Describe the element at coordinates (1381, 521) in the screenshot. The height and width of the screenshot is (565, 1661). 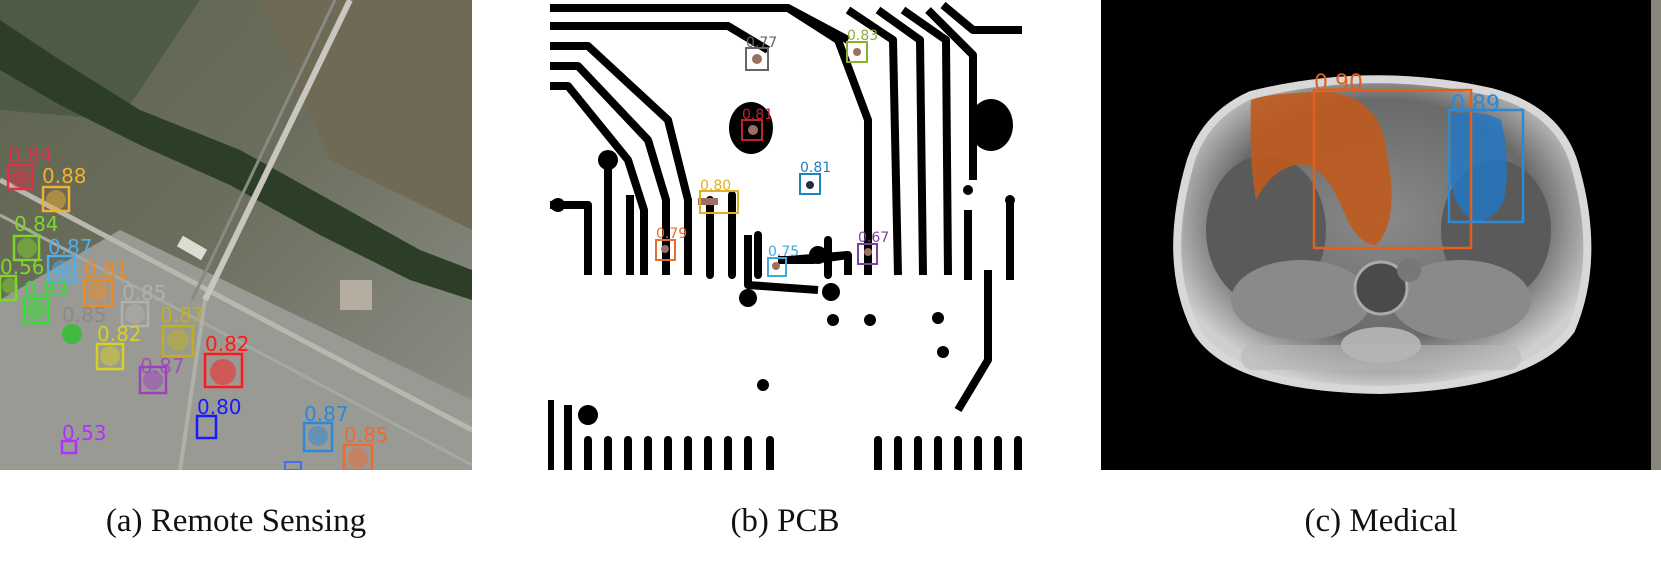
I see `caption-medical: (c) Medical` at that location.